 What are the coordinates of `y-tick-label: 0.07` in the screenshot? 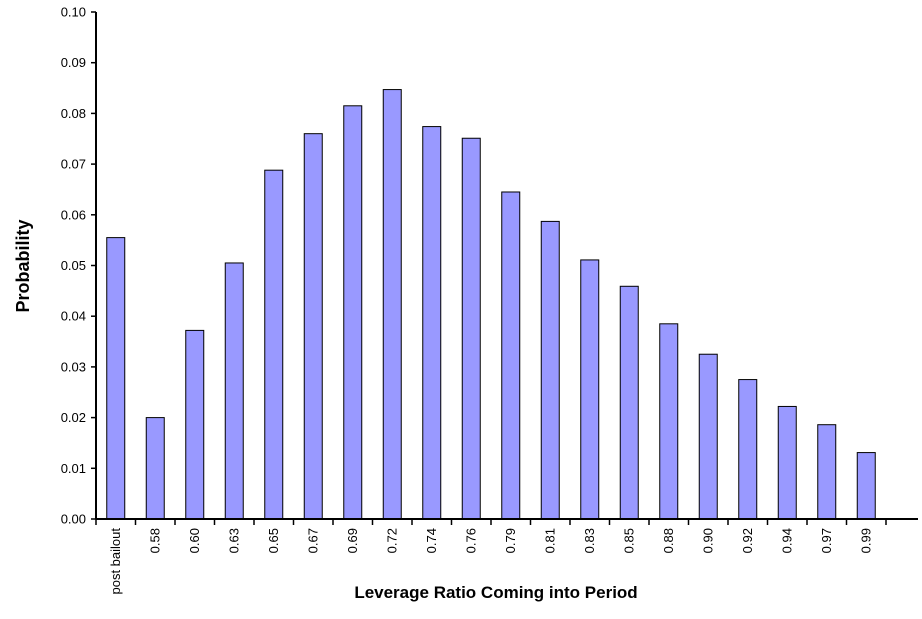 It's located at (73, 164).